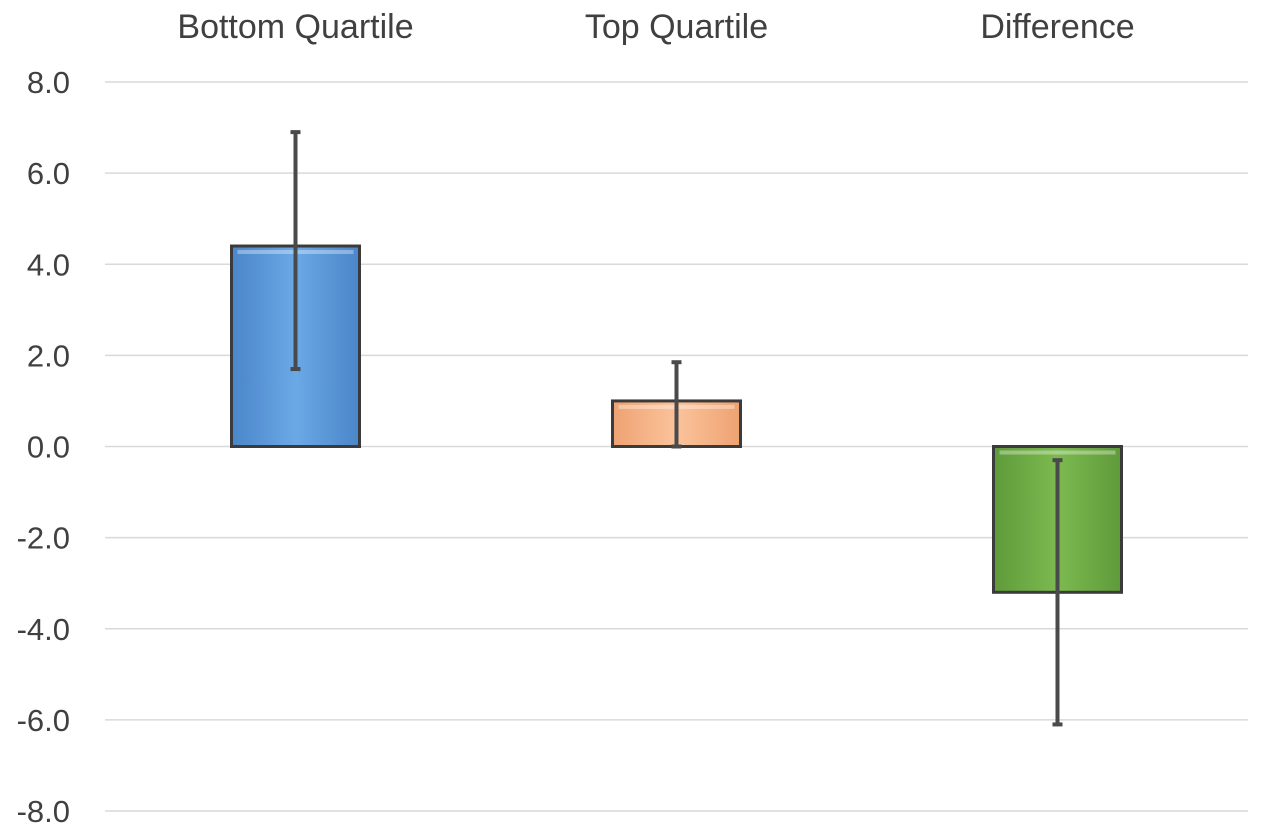  Describe the element at coordinates (295, 27) in the screenshot. I see `category-label: Bottom Quartile` at that location.